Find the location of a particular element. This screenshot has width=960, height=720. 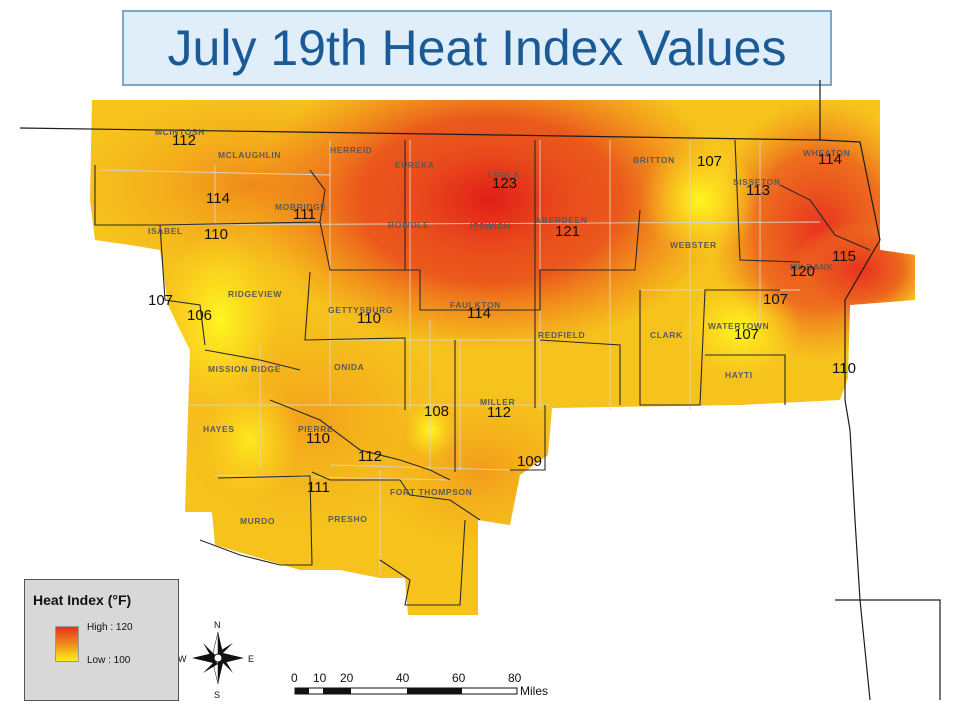

value-milbank: 120 is located at coordinates (802, 271).